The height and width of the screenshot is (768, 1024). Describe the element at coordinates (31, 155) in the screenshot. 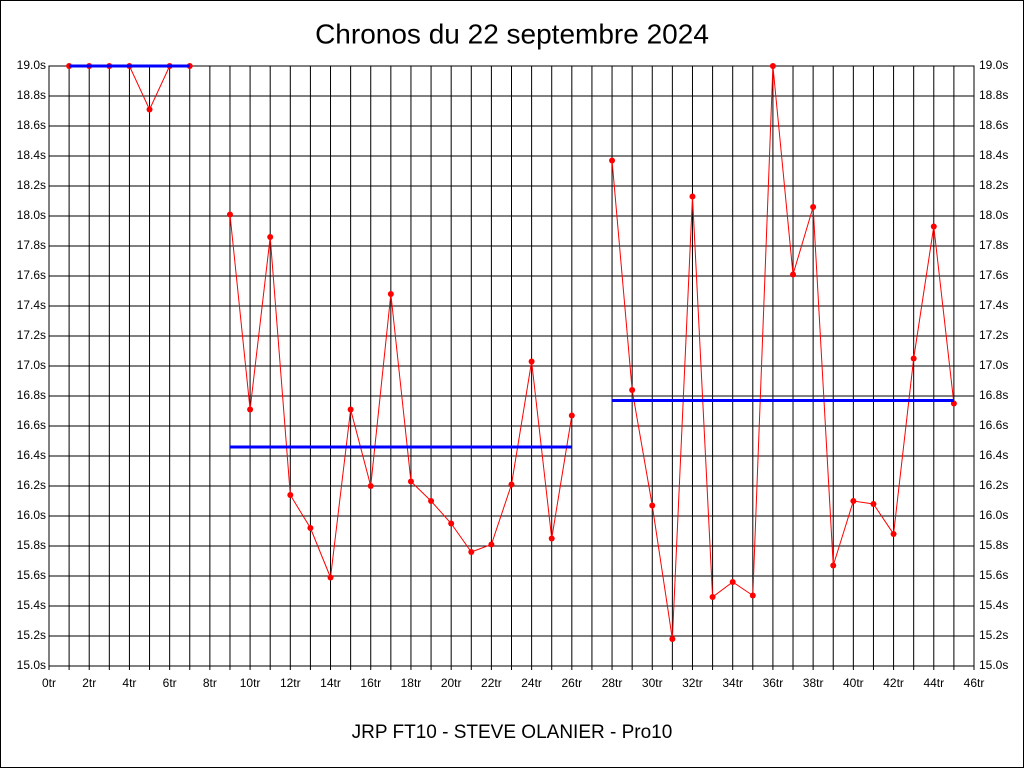

I see `y-tick-label: 18.4s` at that location.